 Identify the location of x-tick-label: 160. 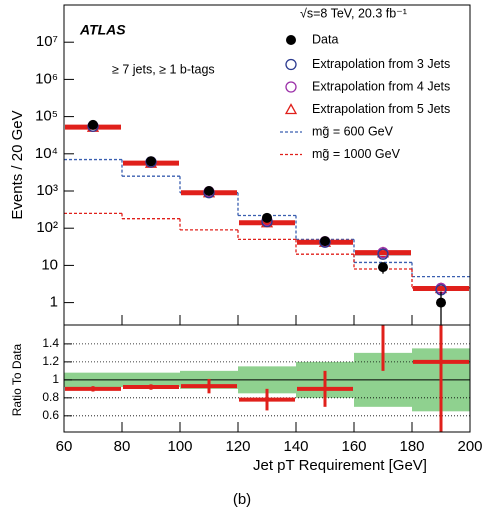
(353, 446).